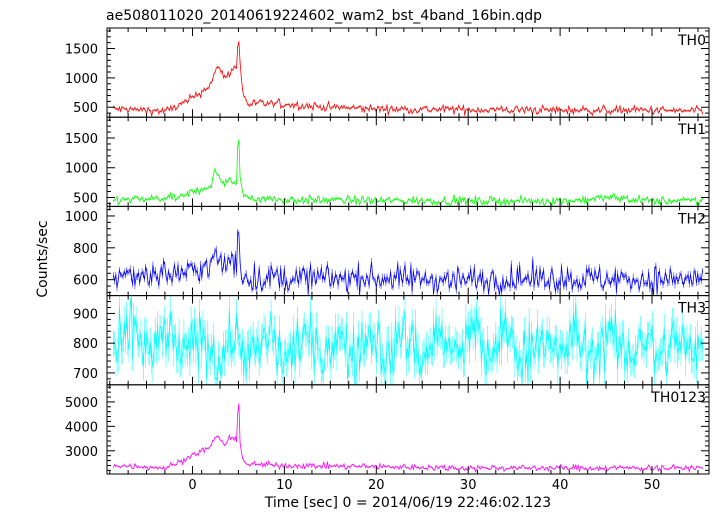  I want to click on x-tick-label: 30, so click(468, 485).